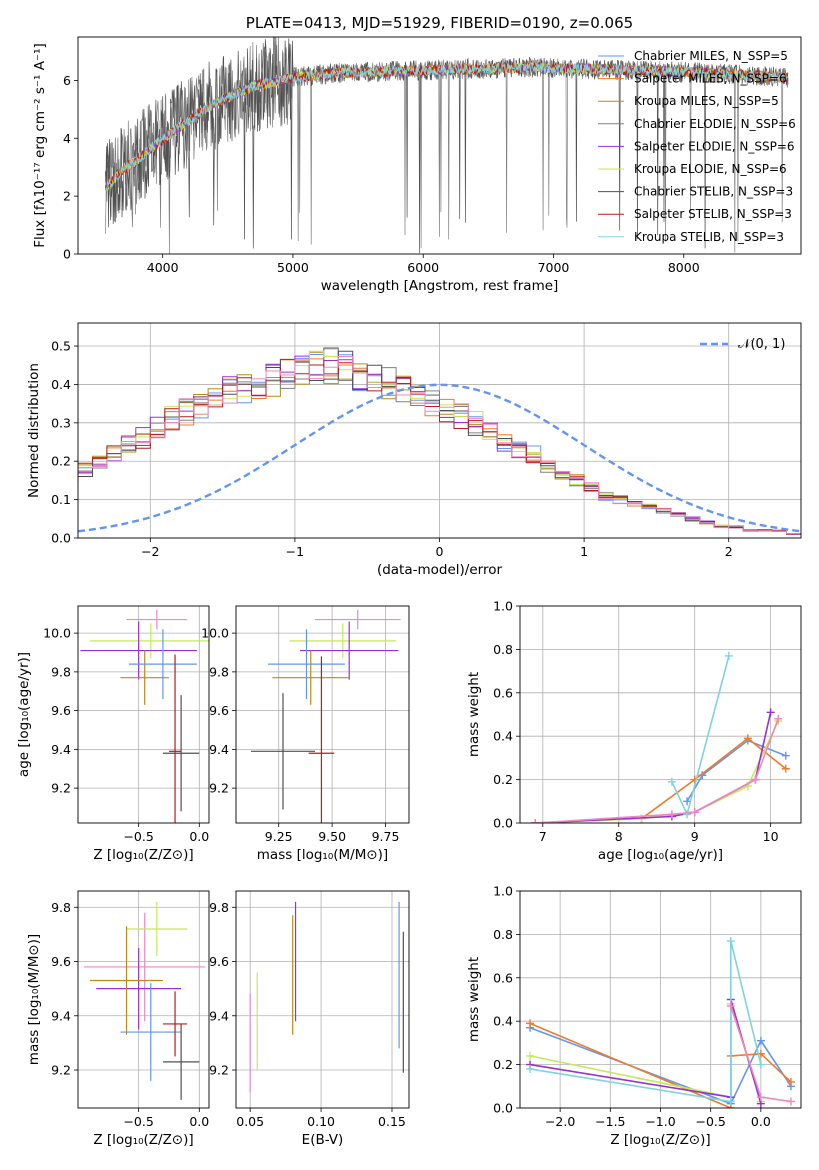 The height and width of the screenshot is (1170, 819). I want to click on legend-label: Salpeter ELODIE, N_SSP=6, so click(714, 146).